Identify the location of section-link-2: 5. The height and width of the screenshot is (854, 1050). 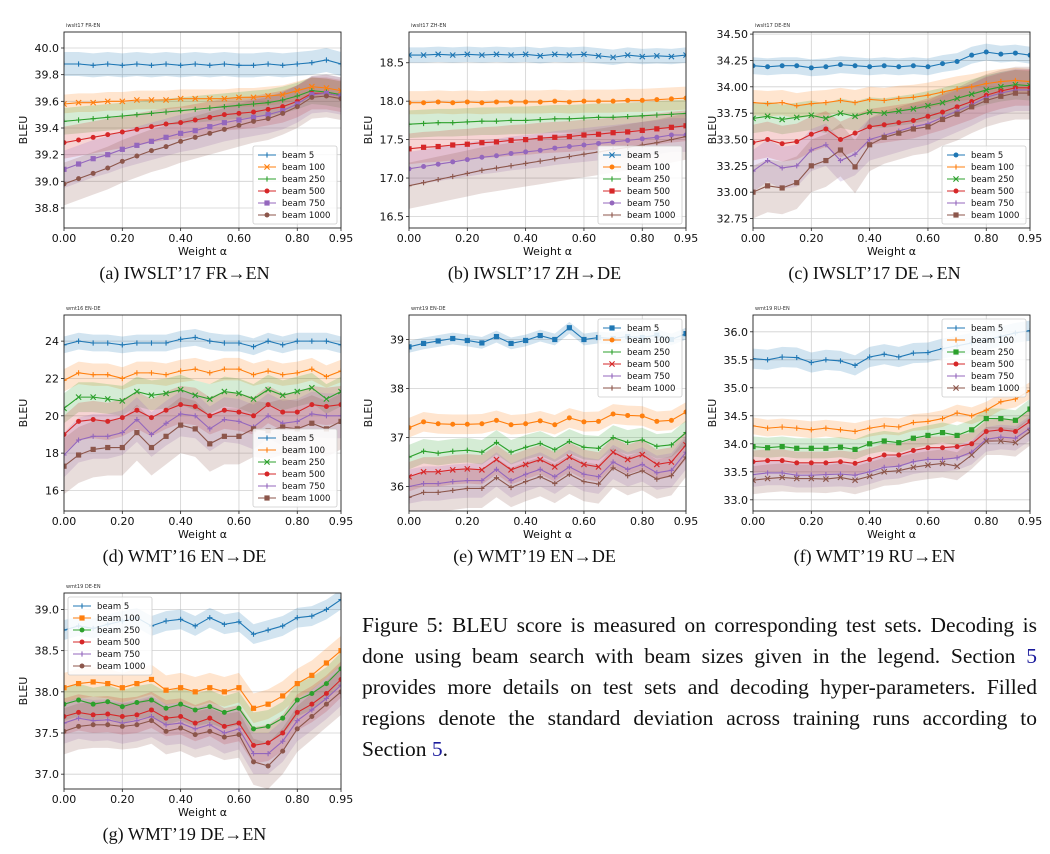
(437, 749).